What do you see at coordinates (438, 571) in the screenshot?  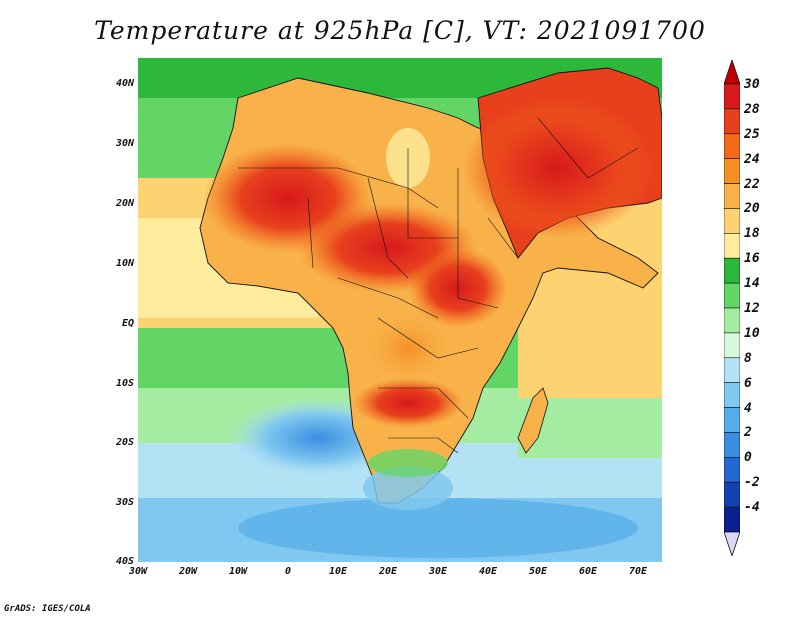 I see `lon-label: 30E` at bounding box center [438, 571].